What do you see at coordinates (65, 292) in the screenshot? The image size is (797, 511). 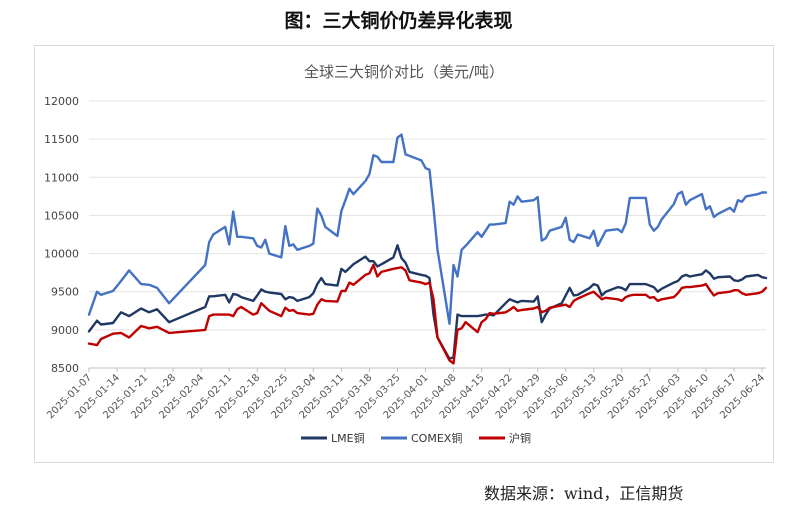 I see `y-tick-label-9500: 9500` at bounding box center [65, 292].